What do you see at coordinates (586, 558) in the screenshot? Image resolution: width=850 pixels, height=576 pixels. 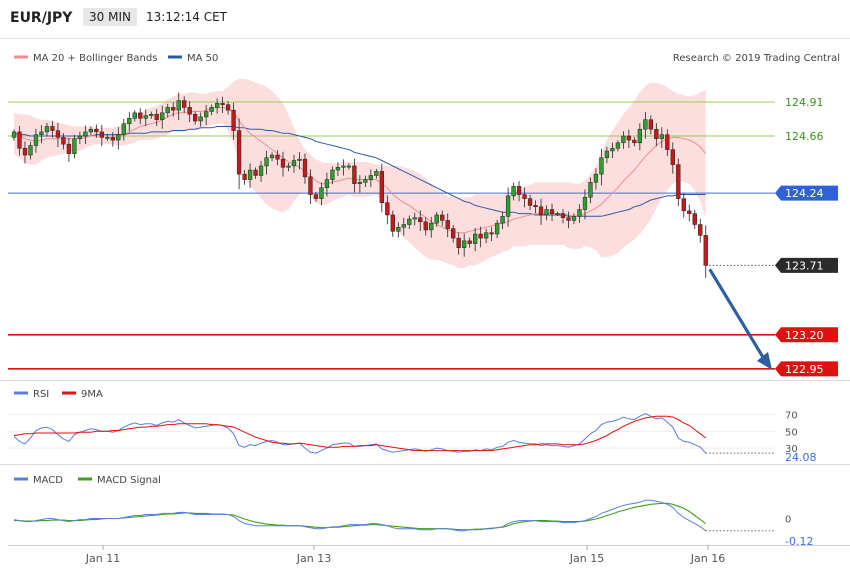 I see `x-tick-label: Jan 15` at bounding box center [586, 558].